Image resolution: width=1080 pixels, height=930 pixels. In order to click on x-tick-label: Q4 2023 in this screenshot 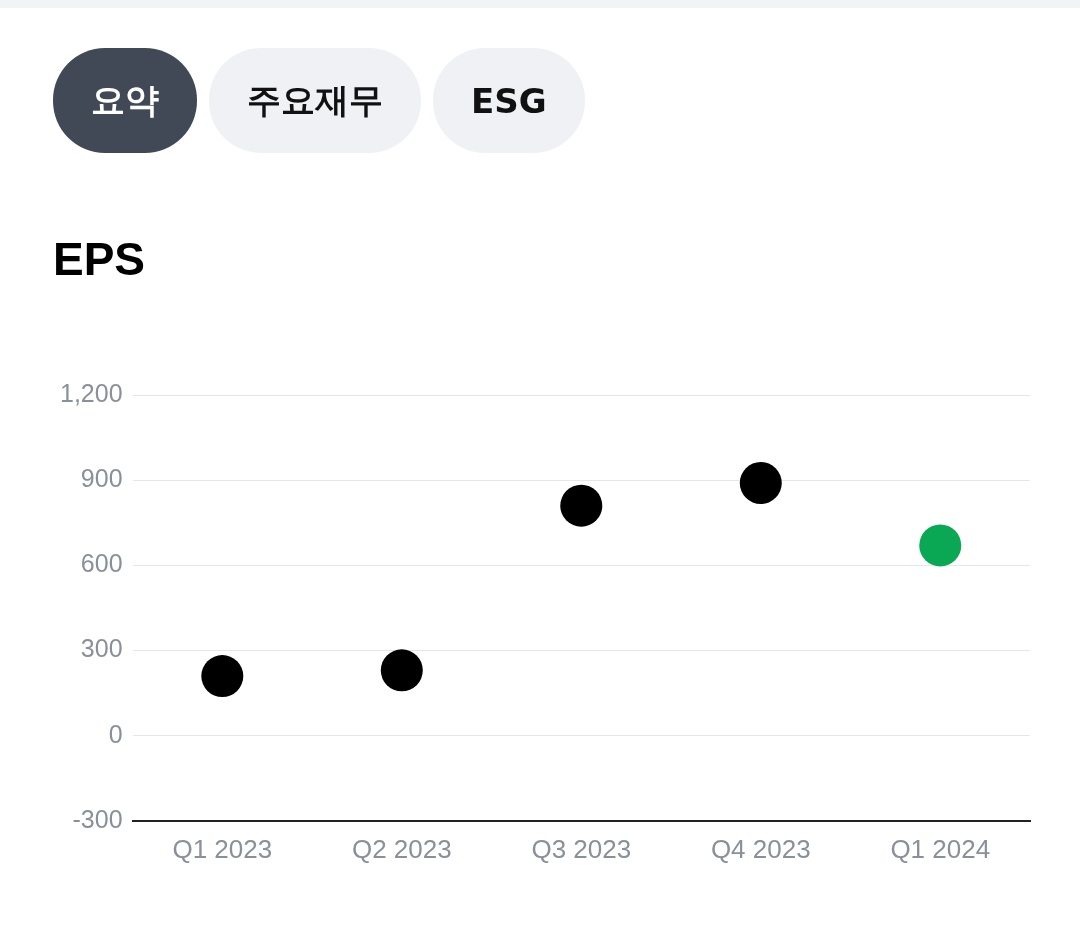, I will do `click(760, 848)`.